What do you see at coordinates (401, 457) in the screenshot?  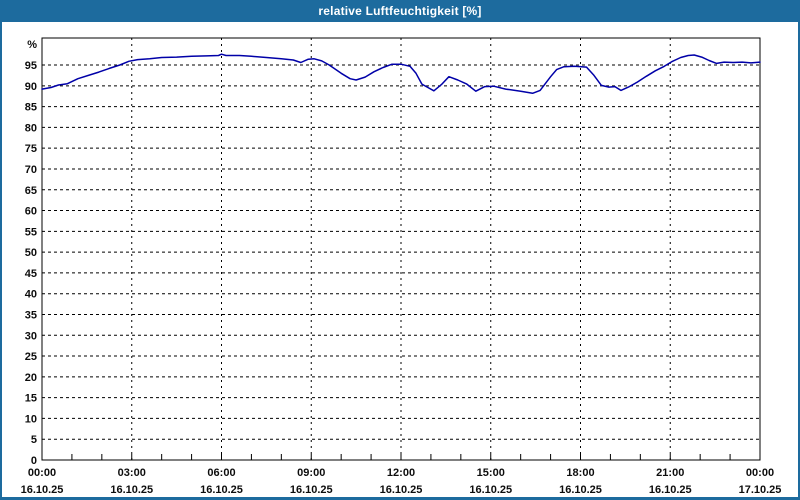 I see `x-minor-ticks` at bounding box center [401, 457].